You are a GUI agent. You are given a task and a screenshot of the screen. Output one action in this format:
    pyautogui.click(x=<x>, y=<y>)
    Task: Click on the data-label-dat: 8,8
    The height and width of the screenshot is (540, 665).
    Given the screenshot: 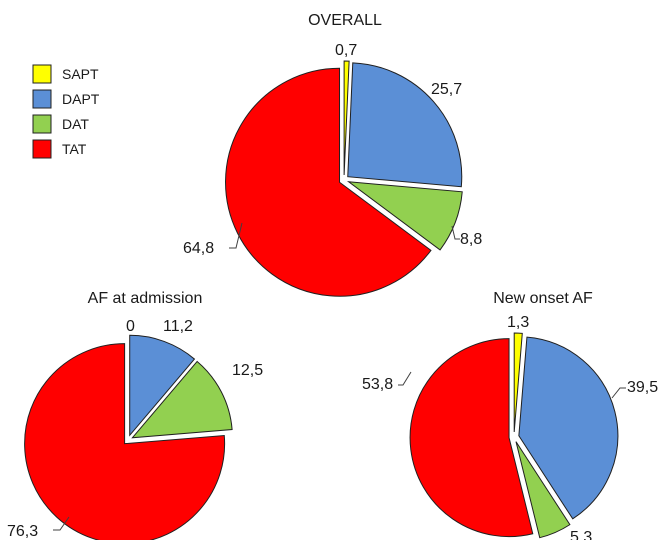 What is the action you would take?
    pyautogui.click(x=471, y=239)
    